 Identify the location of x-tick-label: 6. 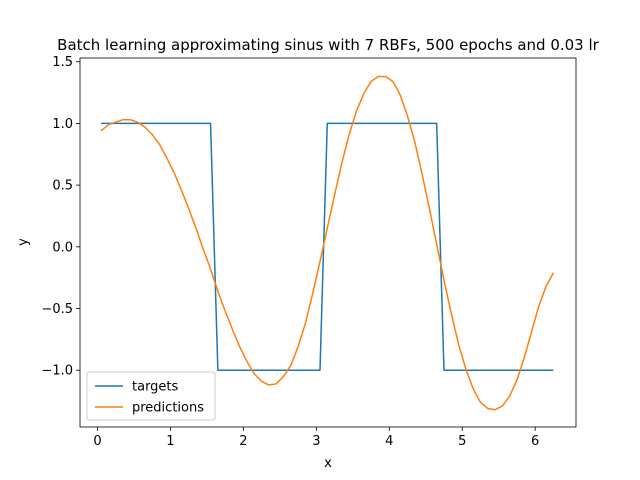
(535, 441).